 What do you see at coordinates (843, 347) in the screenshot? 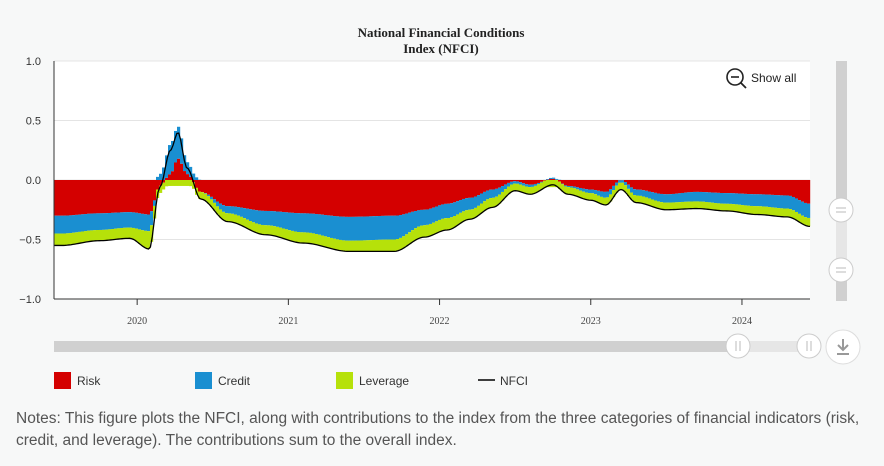
I see `download-button` at bounding box center [843, 347].